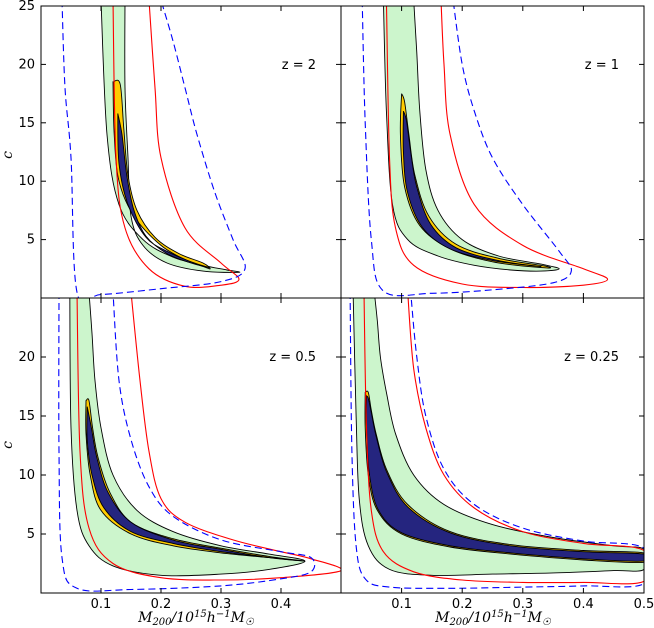  What do you see at coordinates (292, 357) in the screenshot?
I see `redshift-label: z = 0.5` at bounding box center [292, 357].